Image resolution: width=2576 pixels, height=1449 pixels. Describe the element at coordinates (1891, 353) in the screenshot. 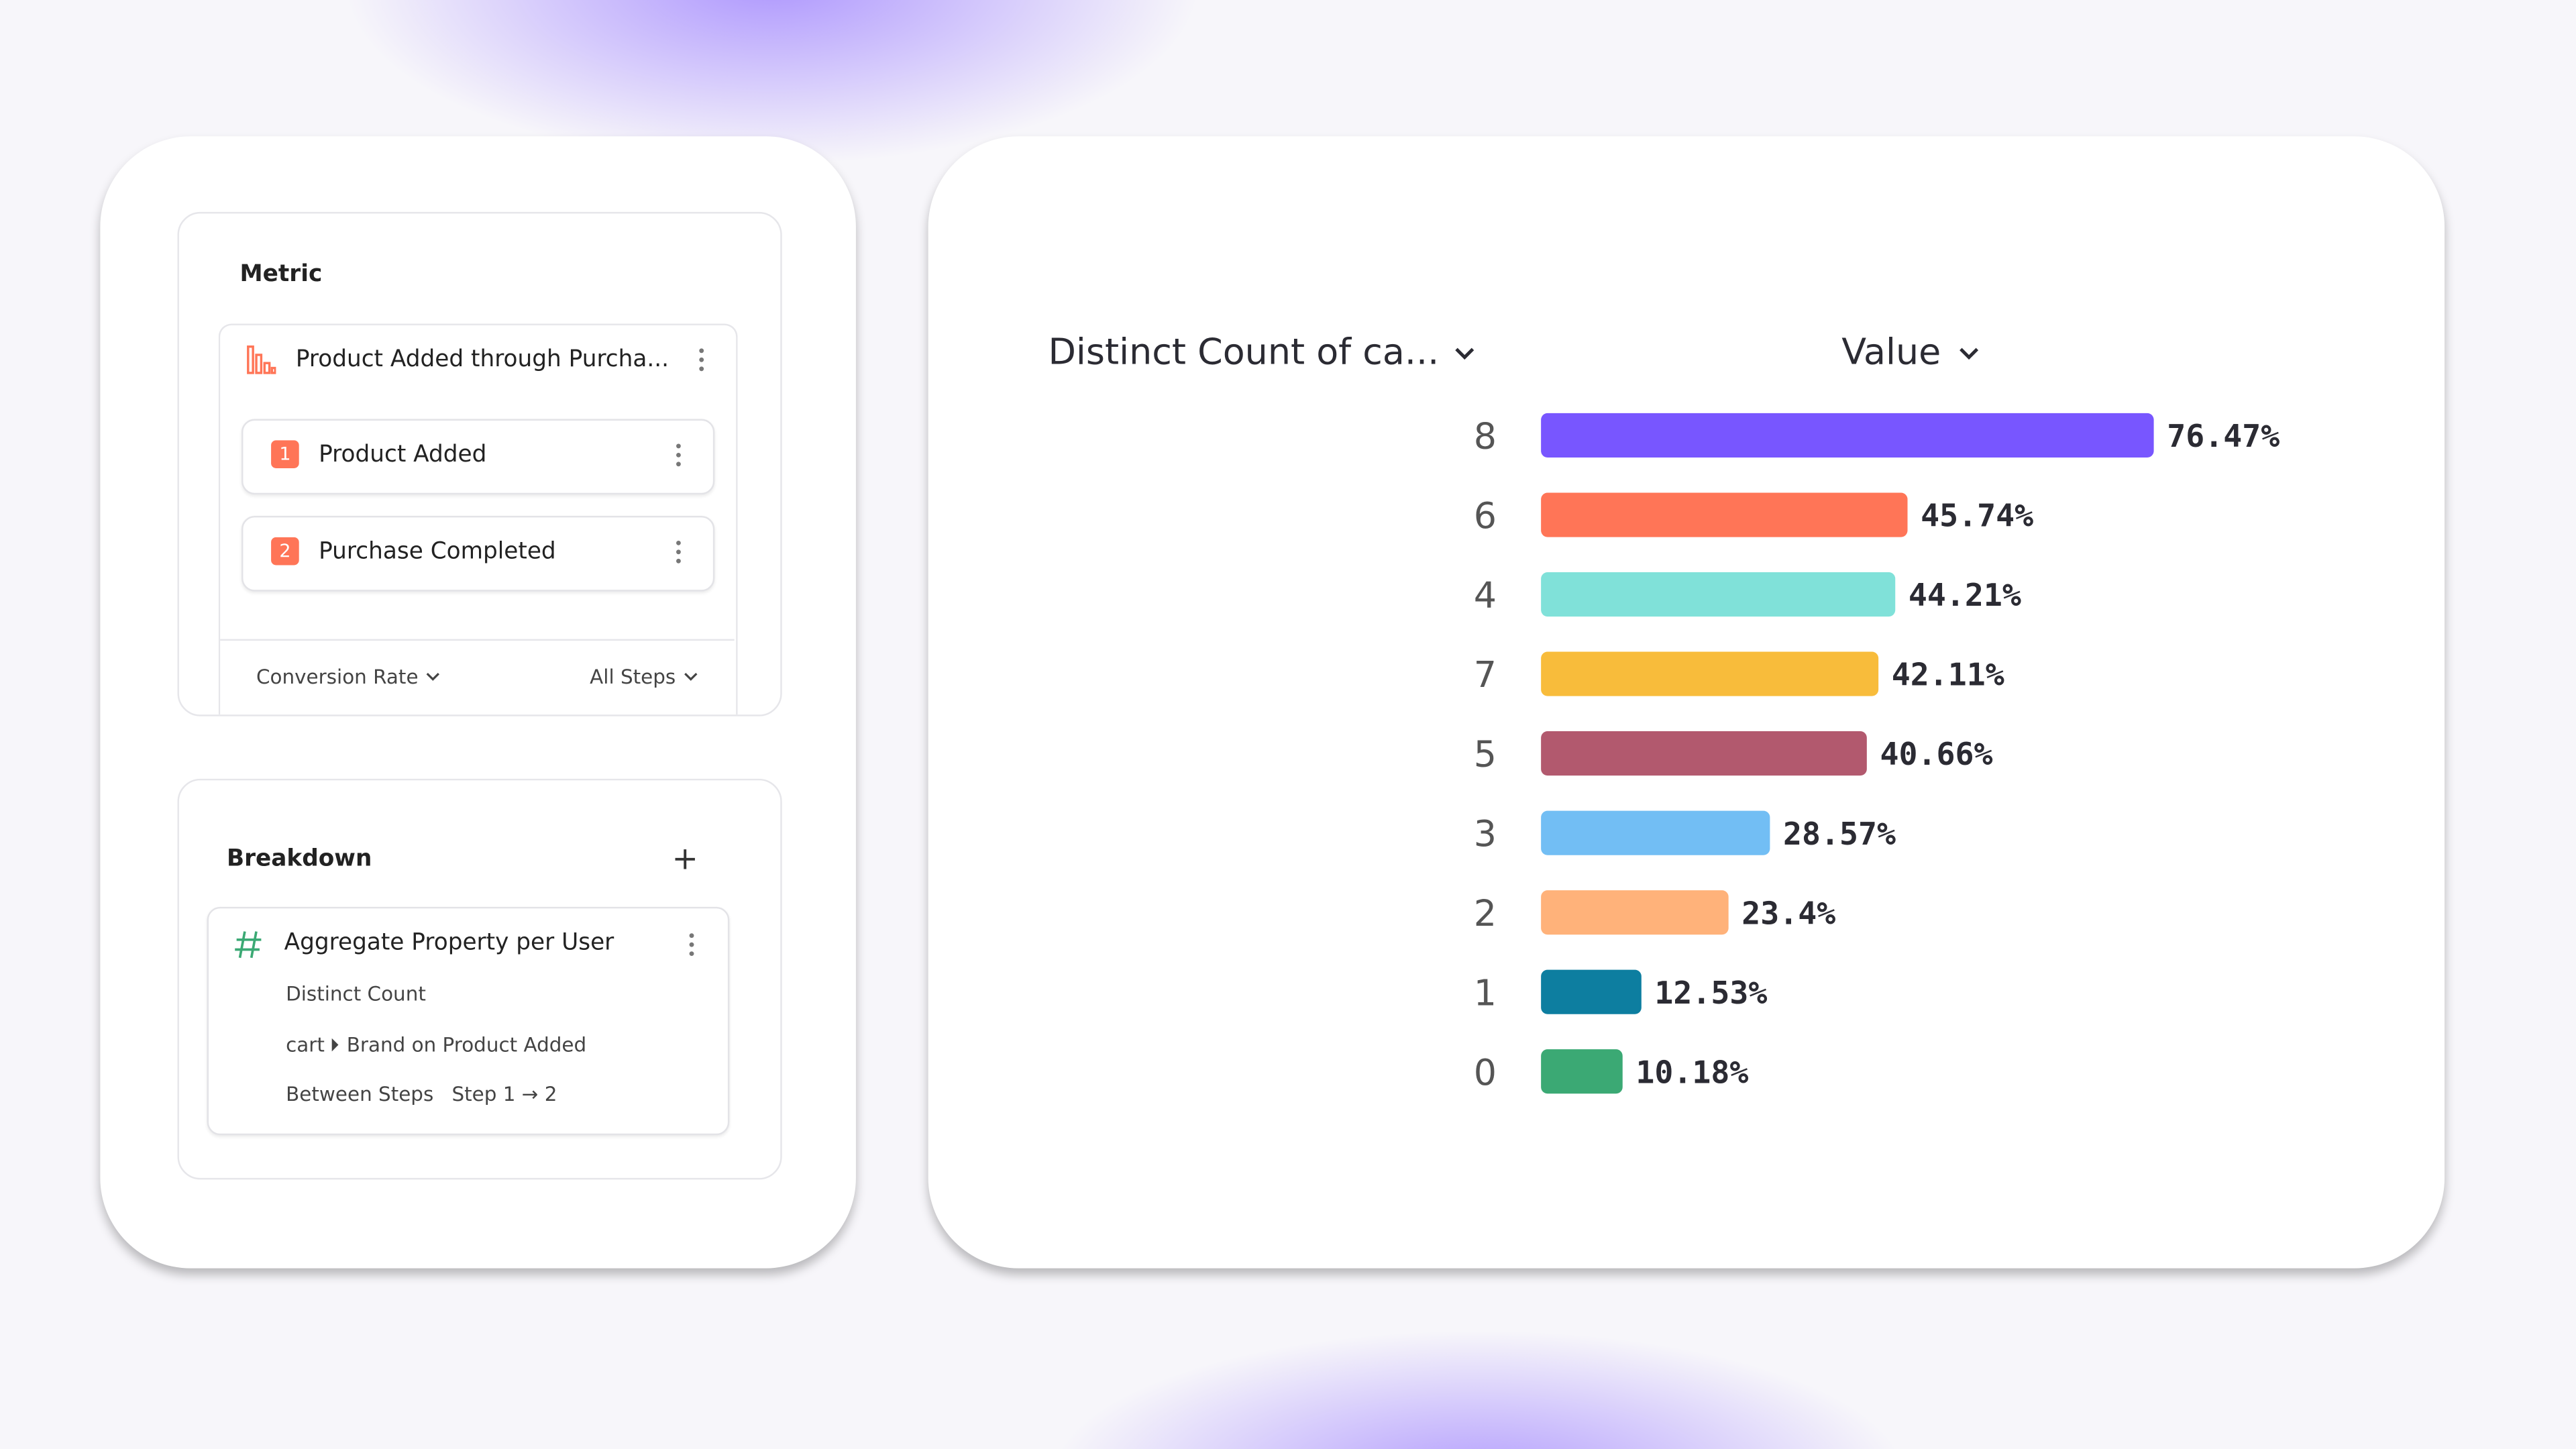

I see `value-header: Value` at that location.